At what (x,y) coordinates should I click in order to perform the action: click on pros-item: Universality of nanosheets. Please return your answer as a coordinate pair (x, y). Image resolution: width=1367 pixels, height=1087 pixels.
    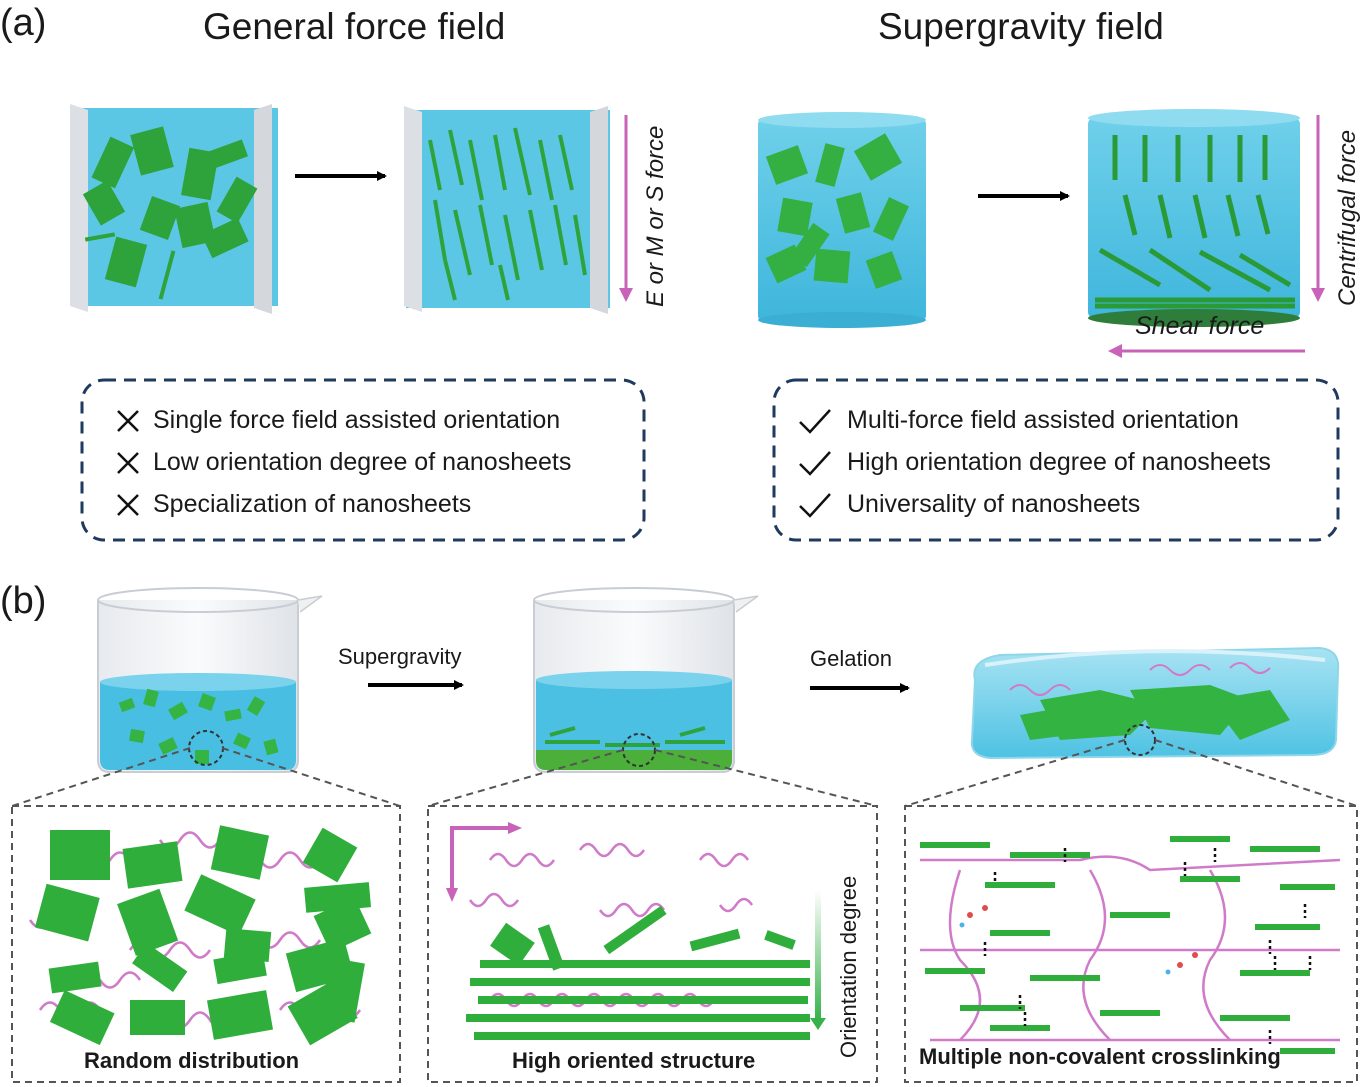
    Looking at the image, I should click on (994, 504).